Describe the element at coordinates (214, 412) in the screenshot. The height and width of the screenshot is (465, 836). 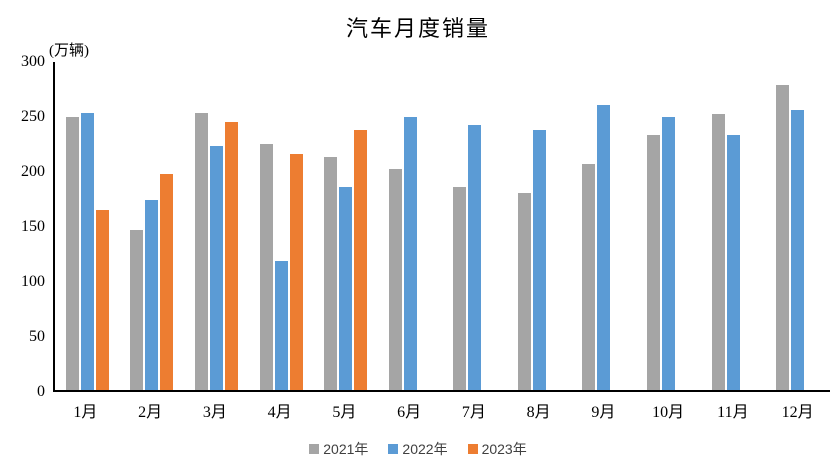
I see `x-tick-label-3月: 3月` at that location.